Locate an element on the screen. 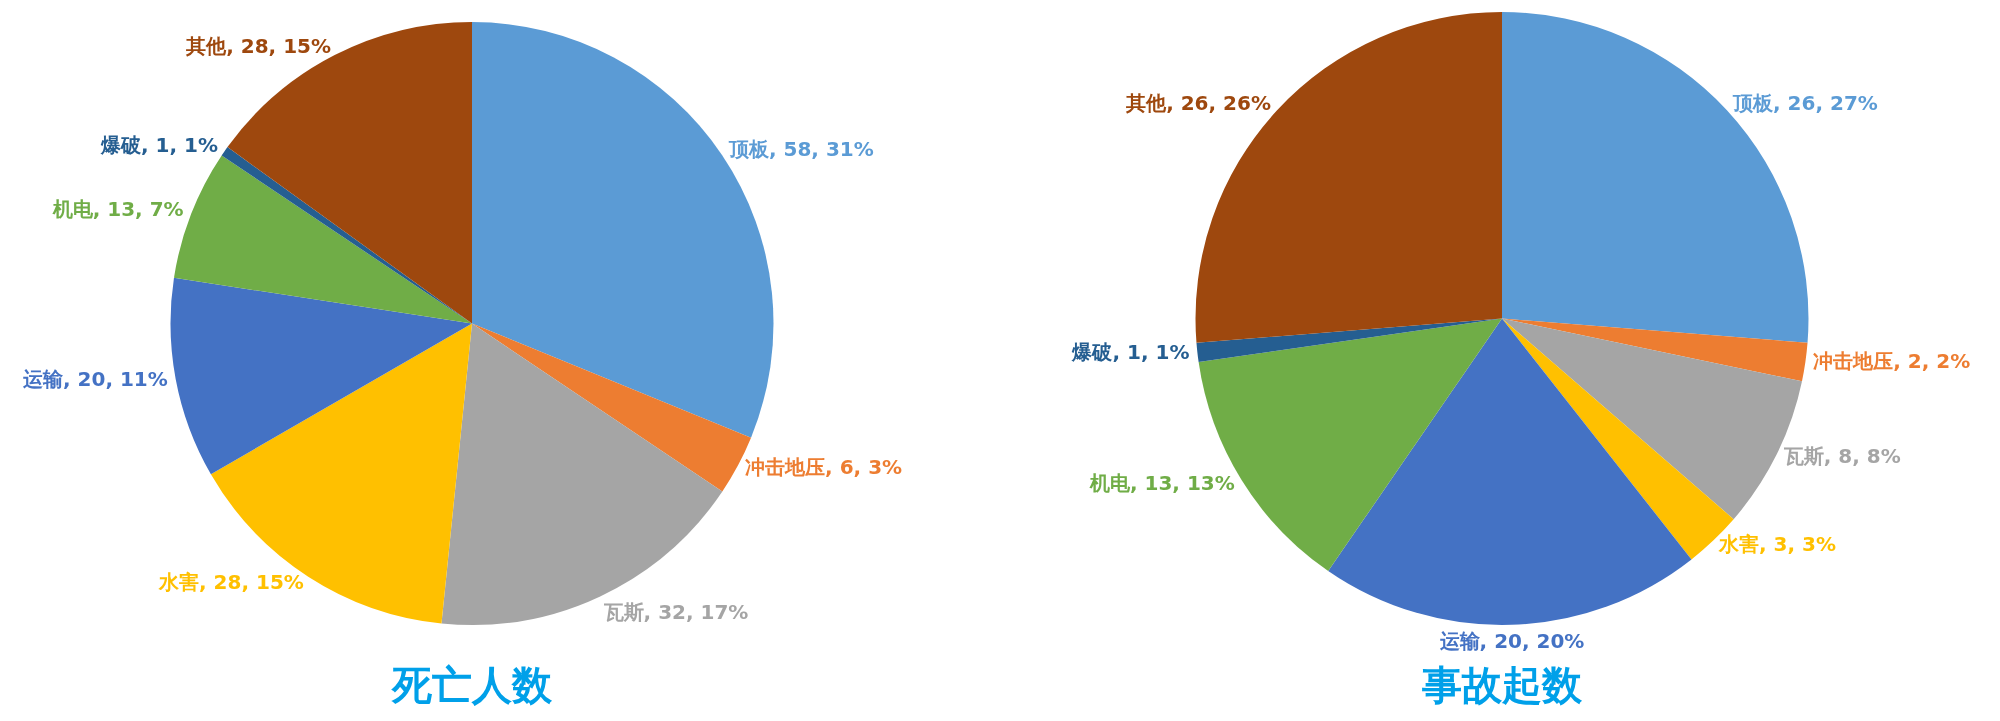 This screenshot has height=721, width=2000. data-label: , 6, 3% is located at coordinates (864, 467).